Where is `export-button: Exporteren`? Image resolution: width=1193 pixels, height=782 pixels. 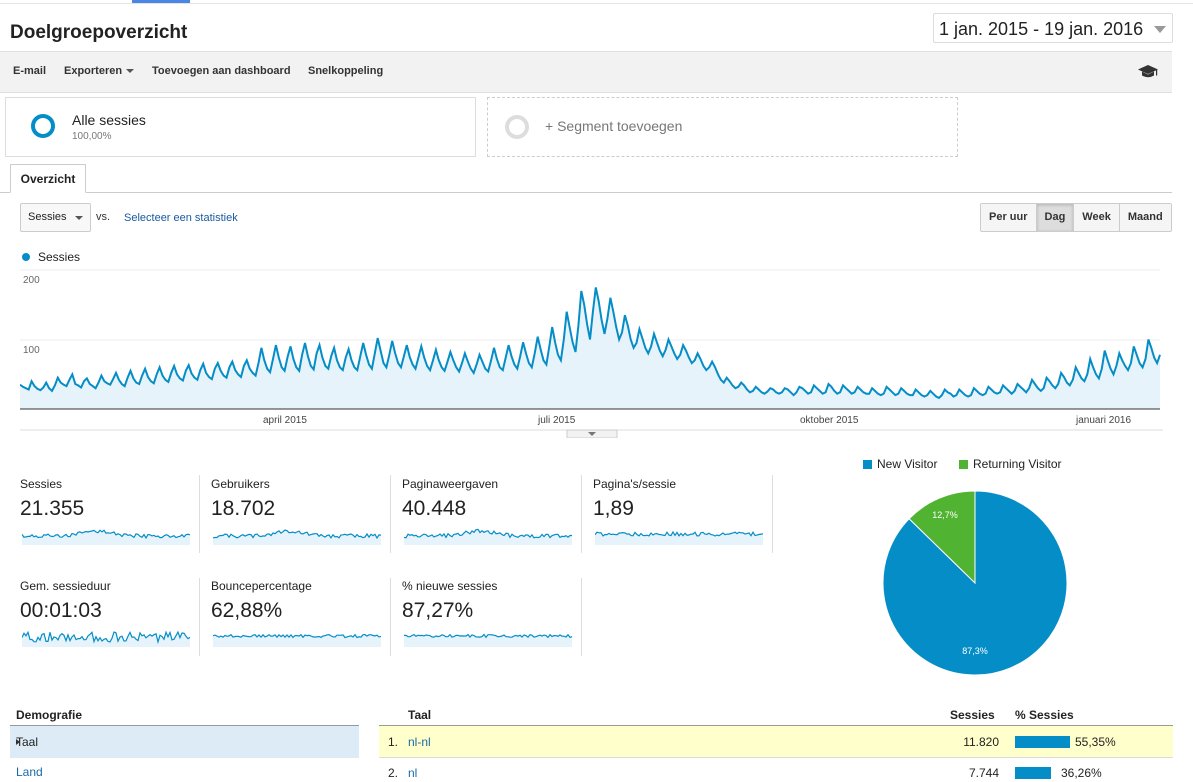 export-button: Exporteren is located at coordinates (99, 71).